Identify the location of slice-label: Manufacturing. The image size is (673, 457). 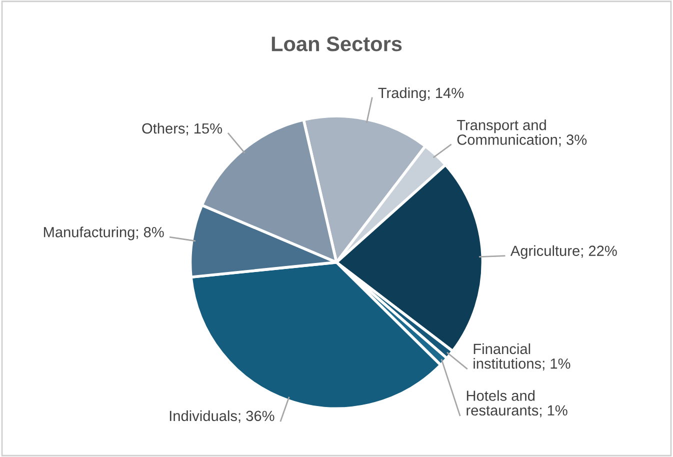
(89, 233).